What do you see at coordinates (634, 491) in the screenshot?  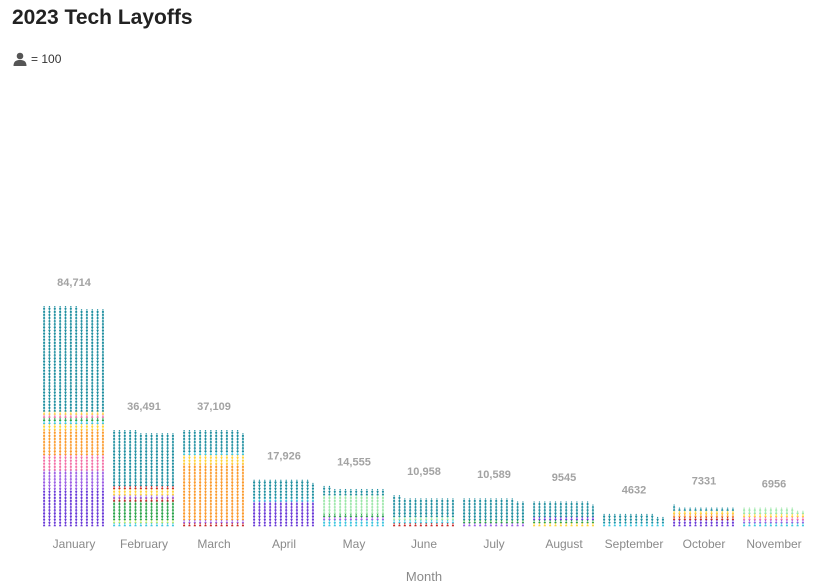 I see `value-label-september: 4632` at bounding box center [634, 491].